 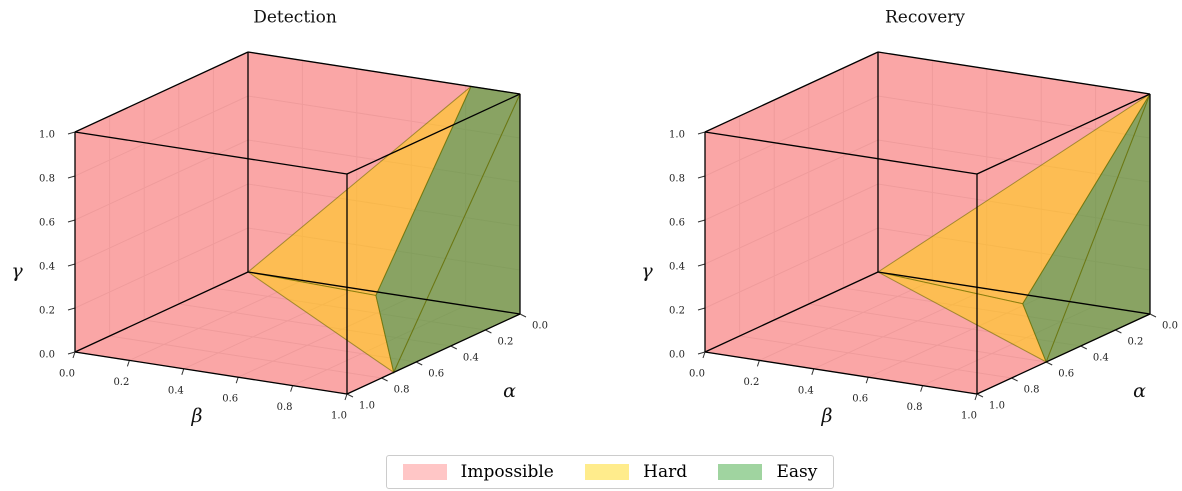 What do you see at coordinates (1135, 342) in the screenshot?
I see `x-tick-label: 0.2` at bounding box center [1135, 342].